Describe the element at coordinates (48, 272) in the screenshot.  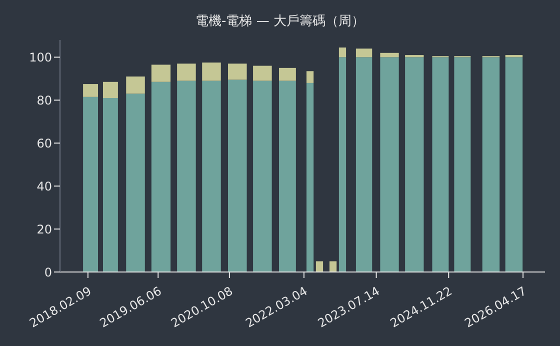
I see `y-tick-label: 0` at that location.